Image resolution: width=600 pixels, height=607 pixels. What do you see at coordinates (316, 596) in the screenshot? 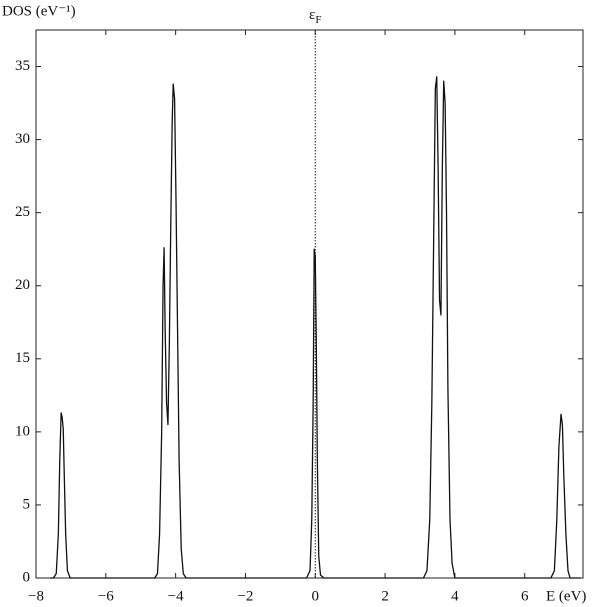
I see `x-tick-label: 0` at bounding box center [316, 596].